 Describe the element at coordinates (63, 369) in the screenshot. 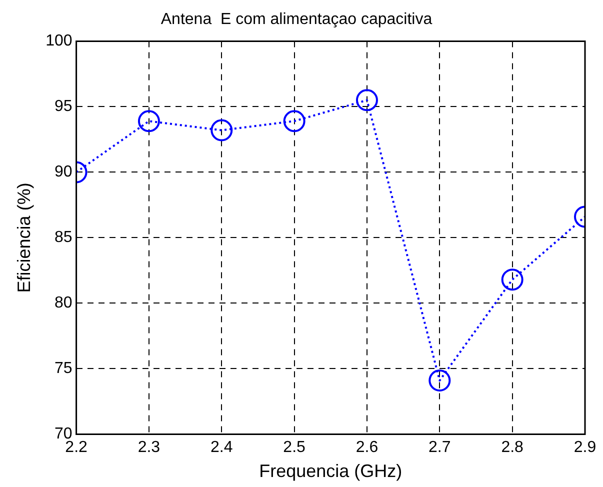

I see `y-tick-label: 75` at that location.